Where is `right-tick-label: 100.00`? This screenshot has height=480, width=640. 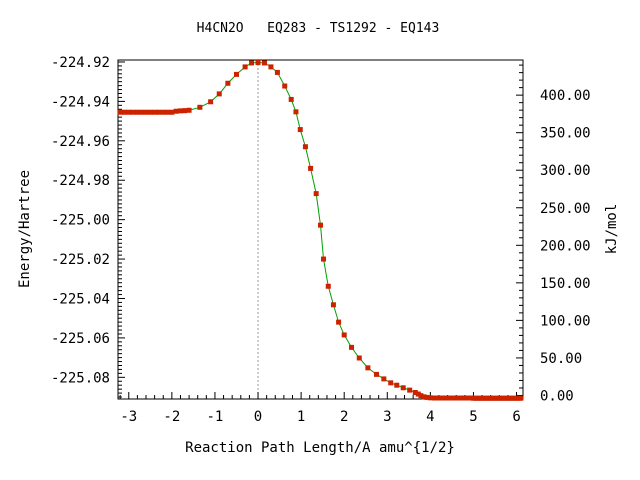
right-tick-label: 100.00 is located at coordinates (565, 321).